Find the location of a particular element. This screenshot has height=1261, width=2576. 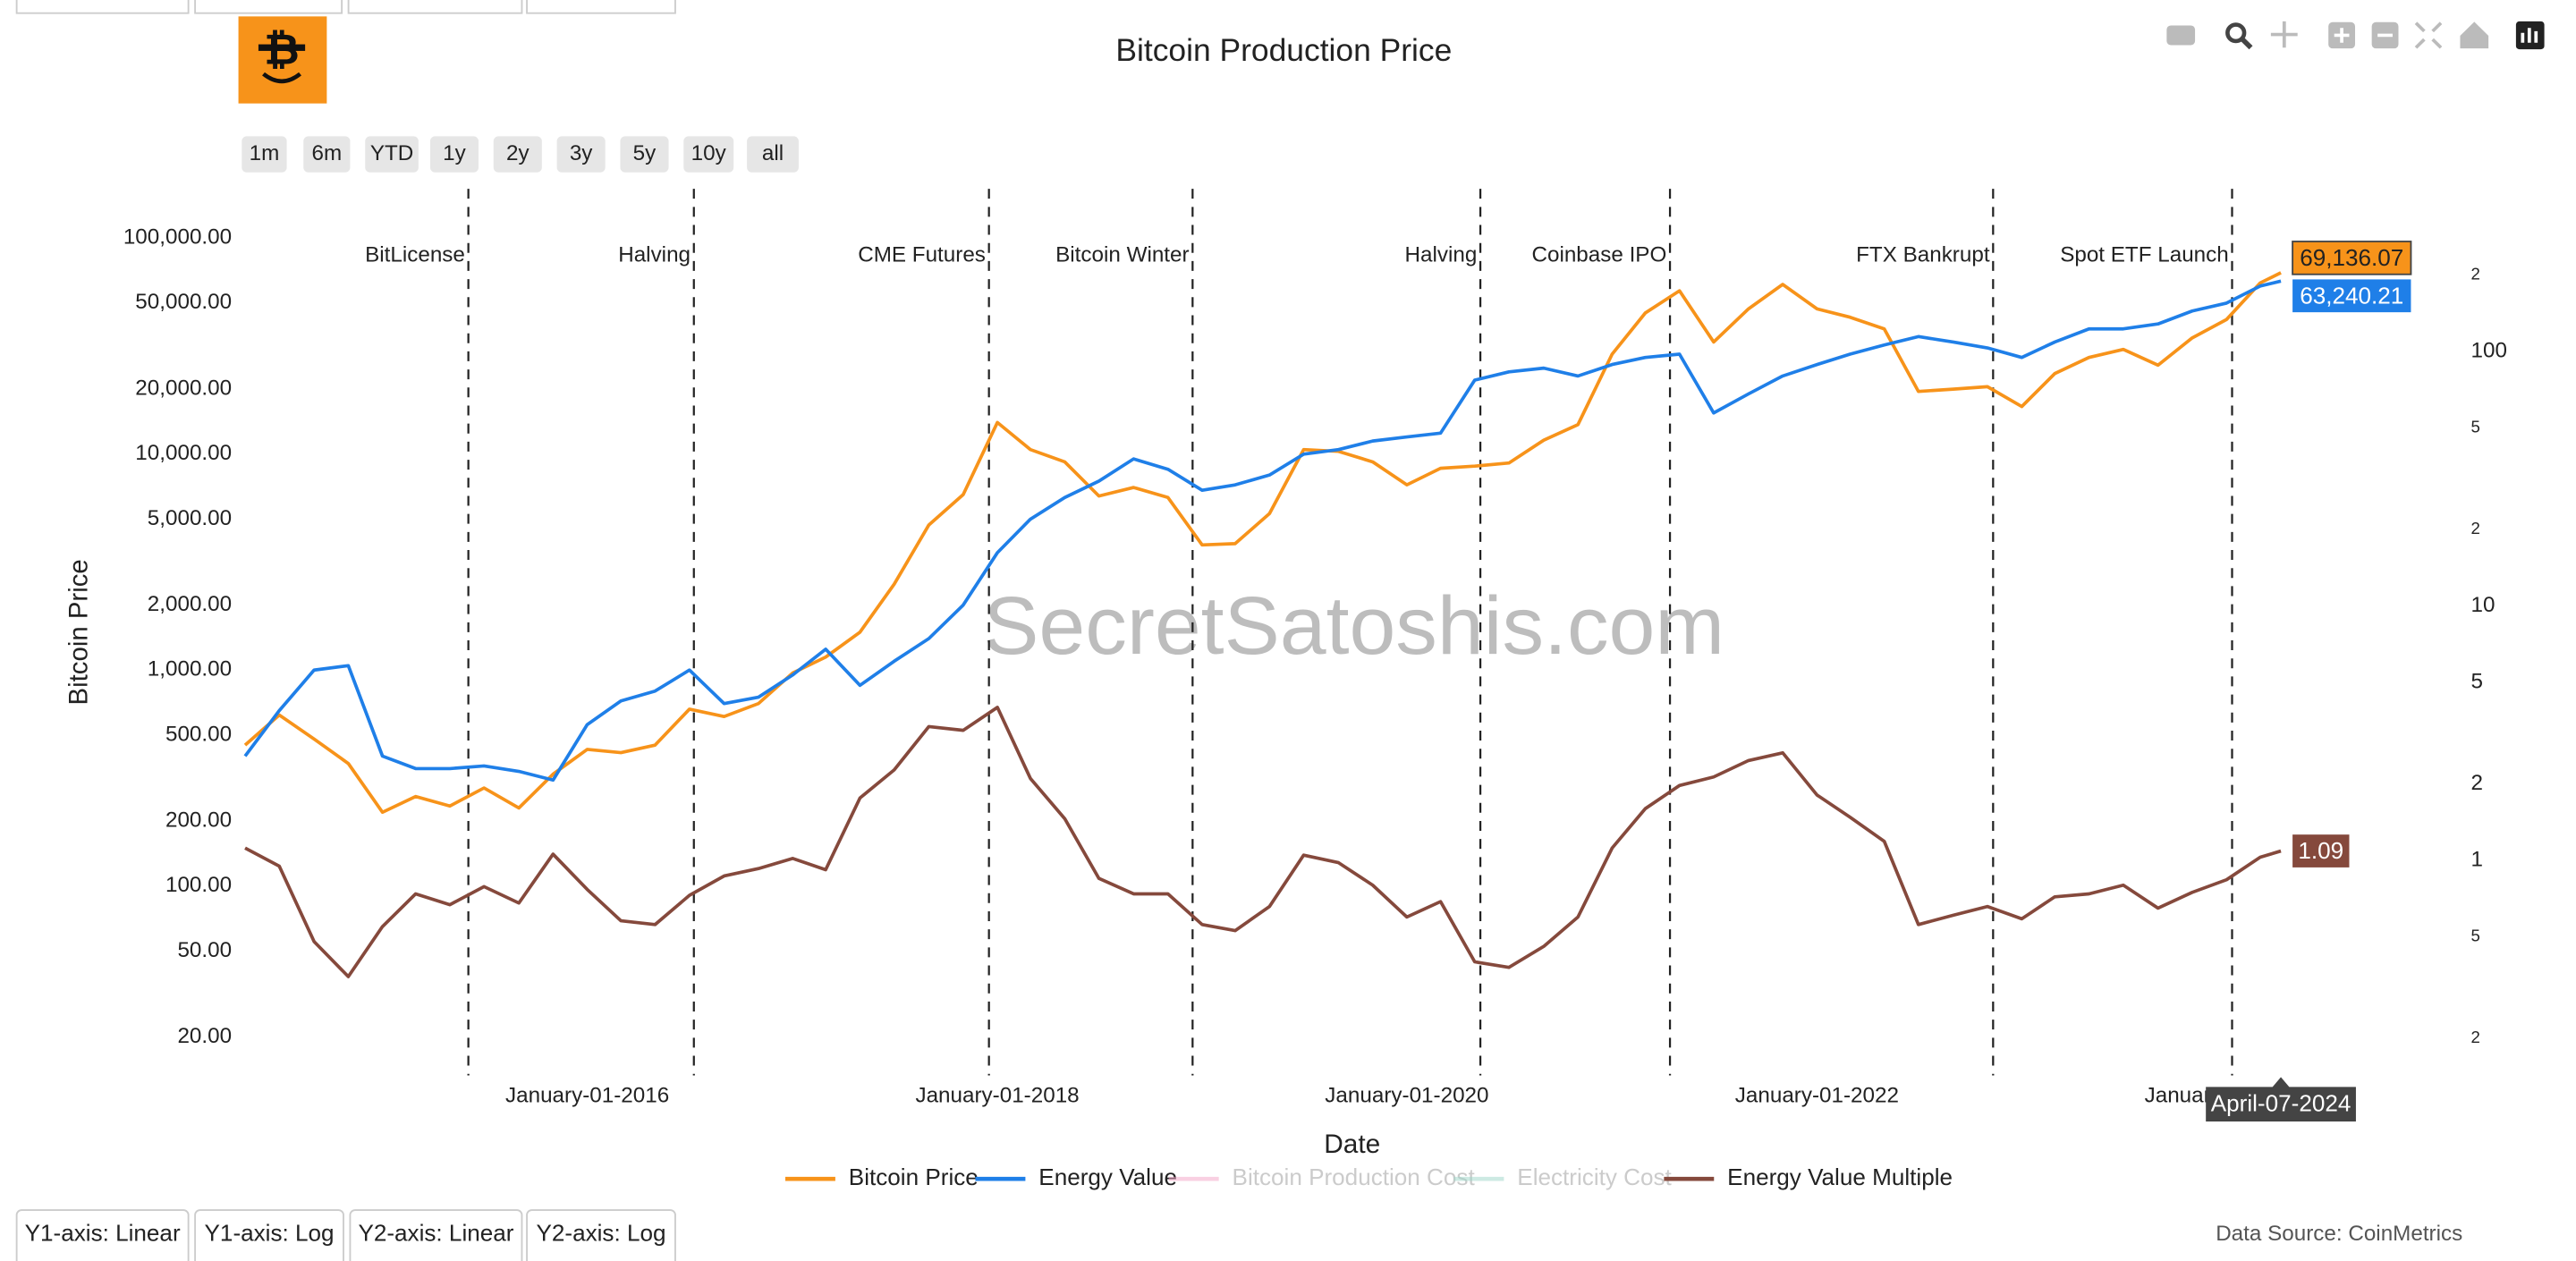

y-tick-label: 1,000.00 is located at coordinates (190, 669).